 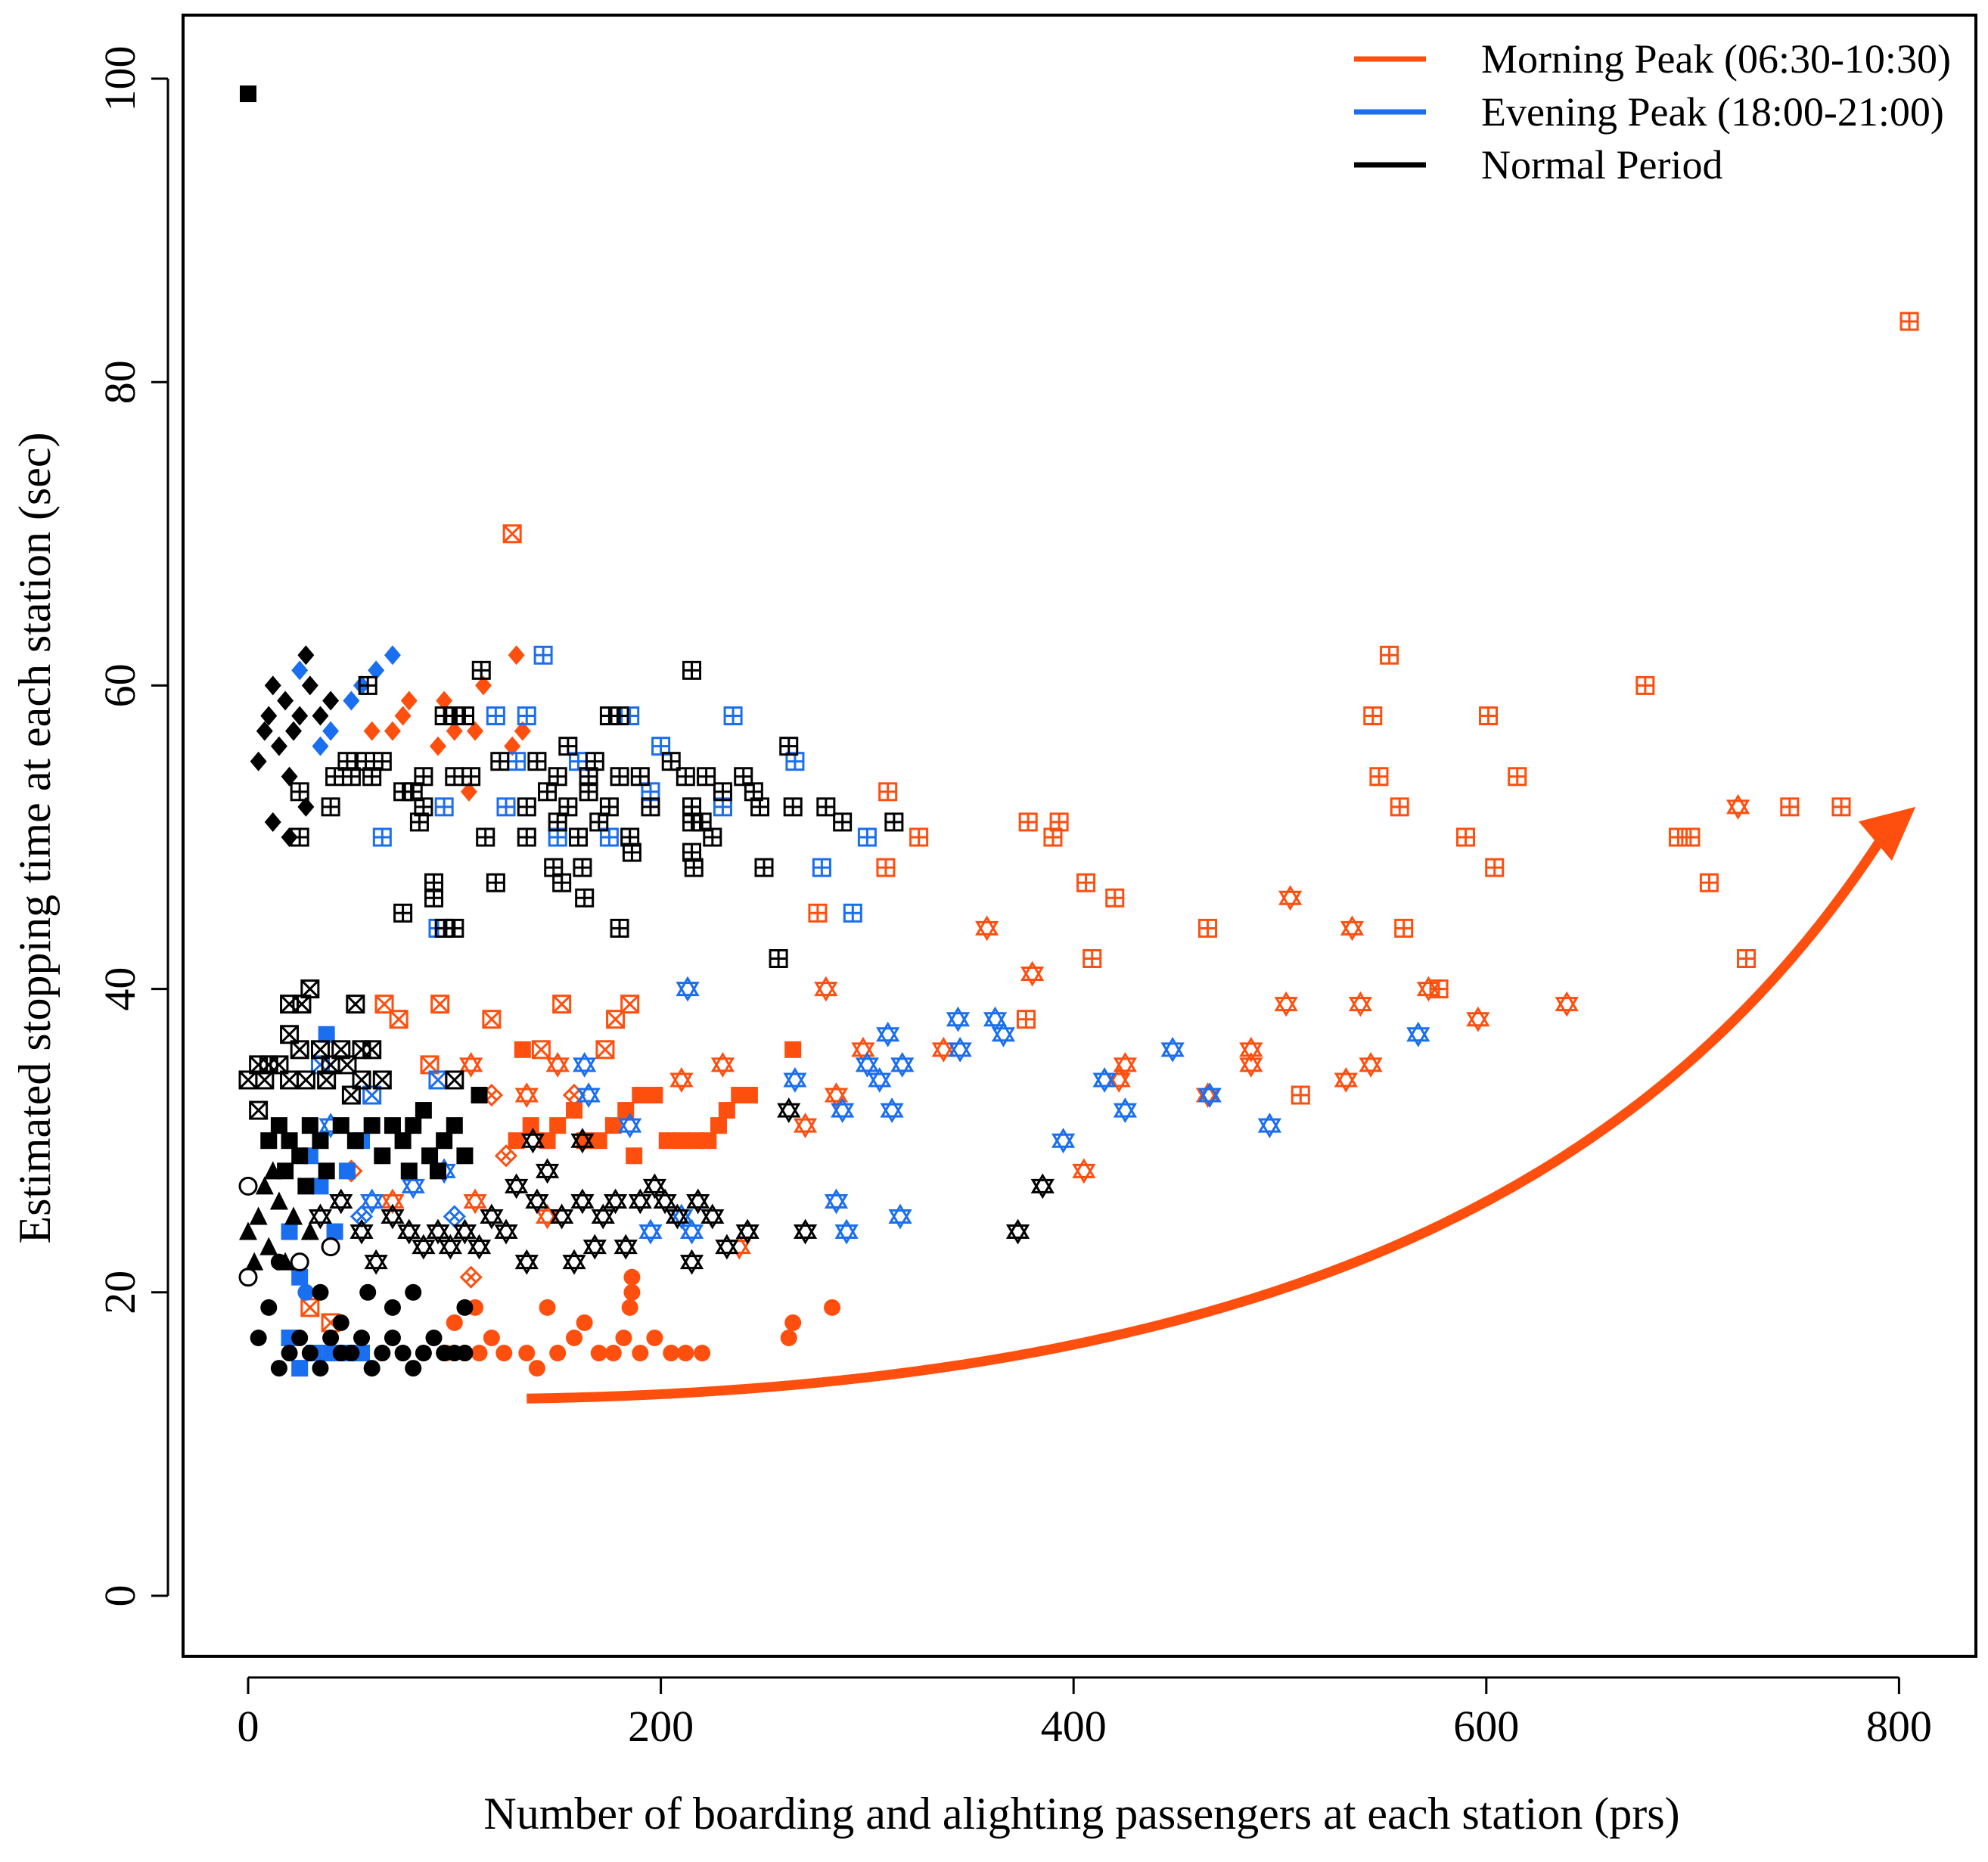 What do you see at coordinates (1716, 59) in the screenshot?
I see `legend-label-morning: Morning Peak (06:30-10:30)` at bounding box center [1716, 59].